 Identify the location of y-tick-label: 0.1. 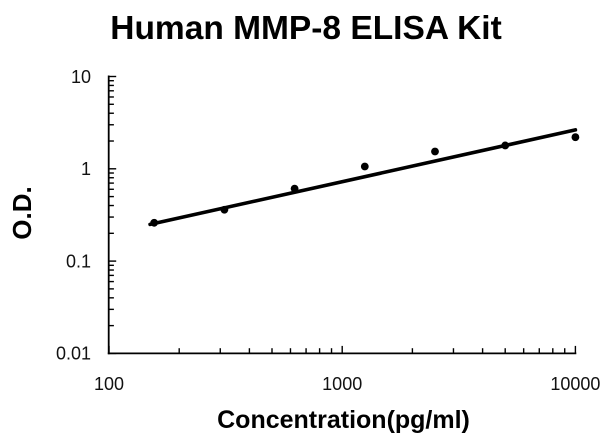
(78, 261).